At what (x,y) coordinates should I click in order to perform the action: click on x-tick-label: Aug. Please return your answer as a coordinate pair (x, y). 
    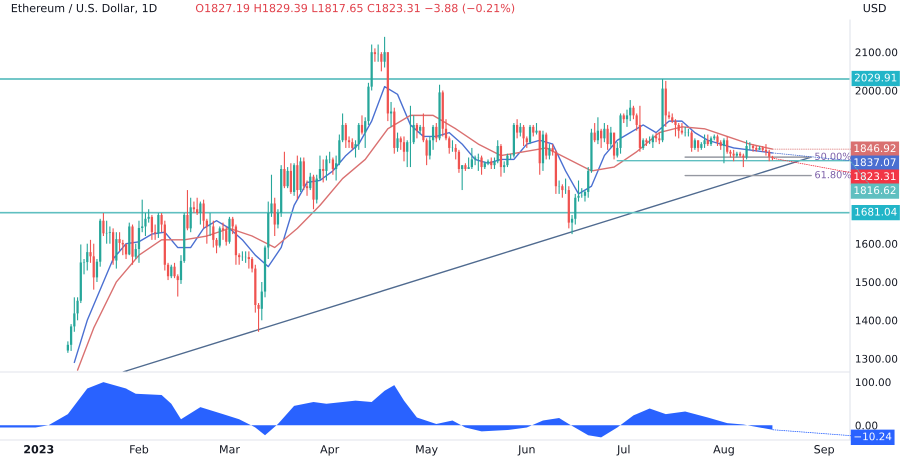
    Looking at the image, I should click on (723, 450).